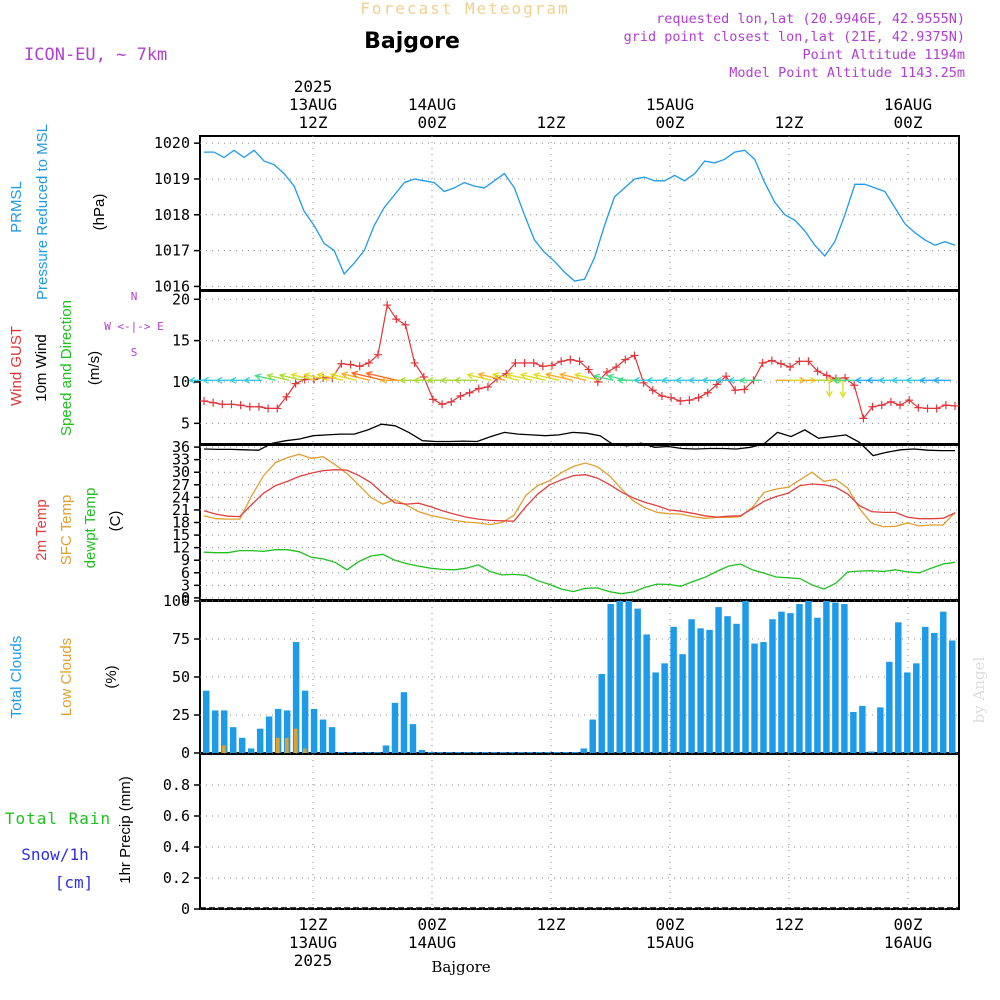  Describe the element at coordinates (304, 750) in the screenshot. I see `low-cloud-bar` at that location.